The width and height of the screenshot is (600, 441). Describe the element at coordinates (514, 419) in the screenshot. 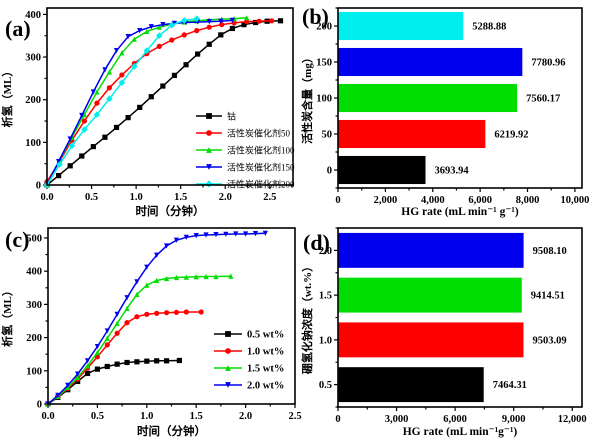

I see `x-tick-label: 9,000` at that location.